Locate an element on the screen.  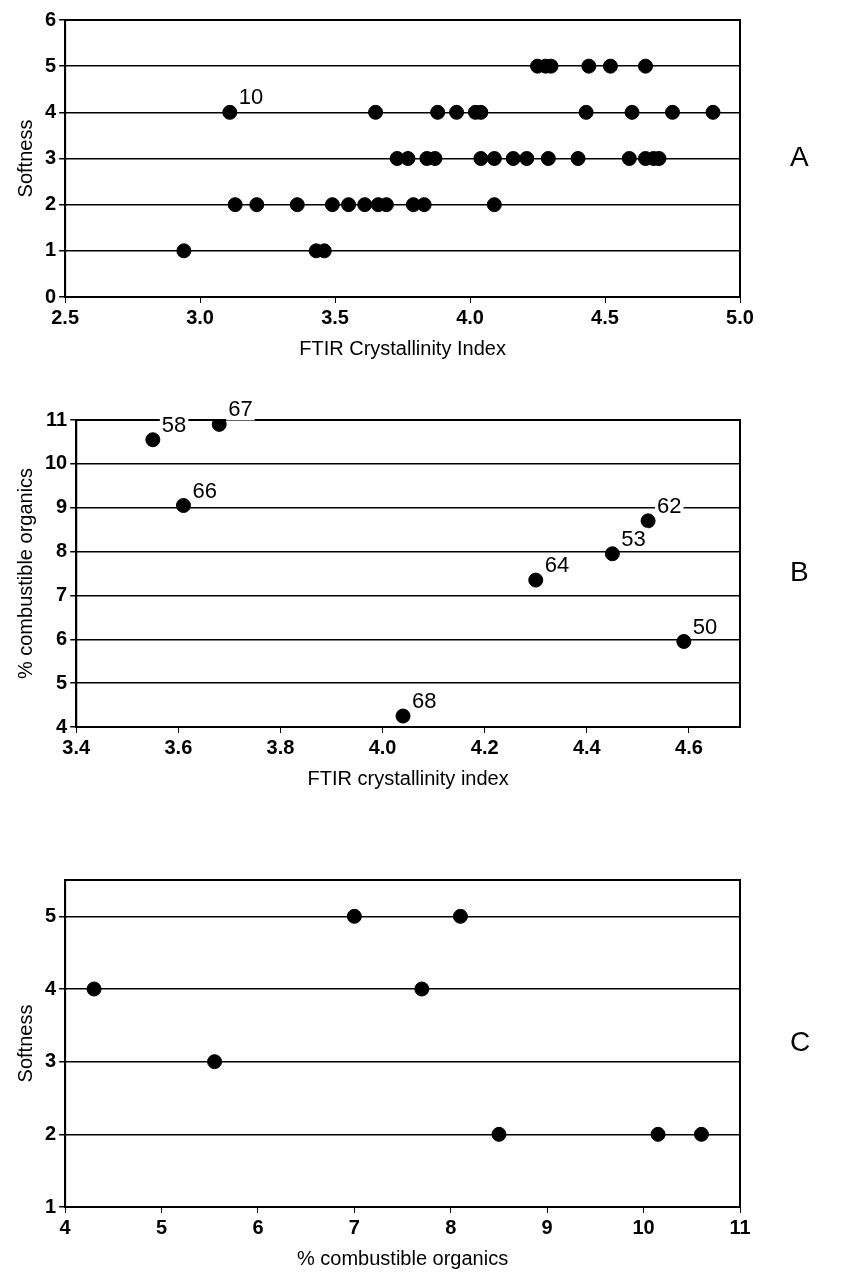
x-axis-title: FTIR Crystallinity Index is located at coordinates (402, 347).